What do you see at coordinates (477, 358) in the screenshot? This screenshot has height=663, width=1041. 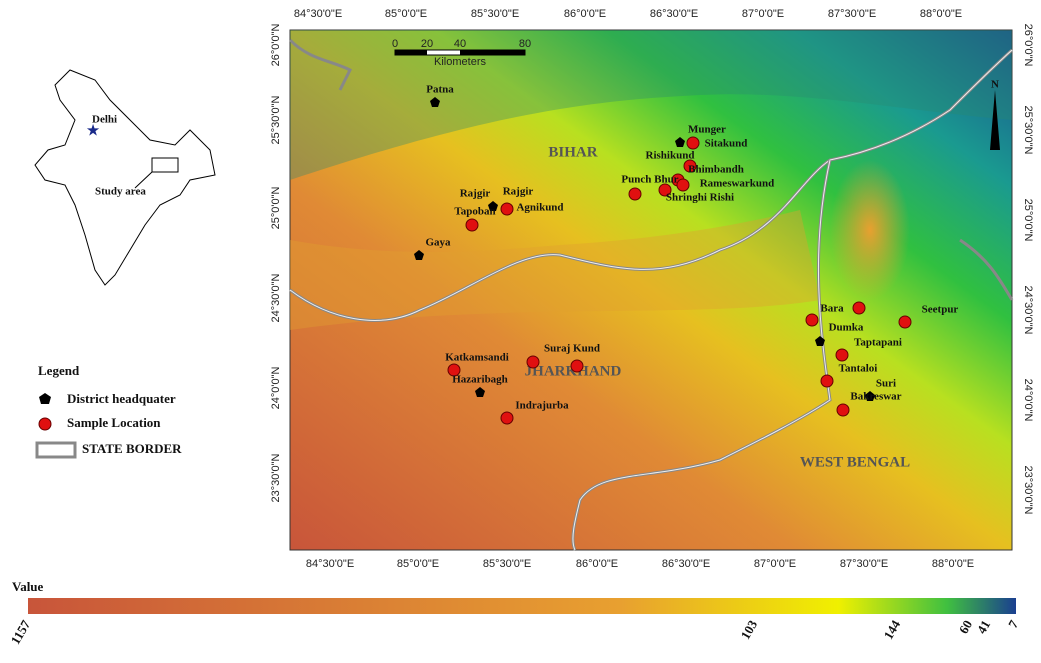 I see `place-label: Katkamsandi` at bounding box center [477, 358].